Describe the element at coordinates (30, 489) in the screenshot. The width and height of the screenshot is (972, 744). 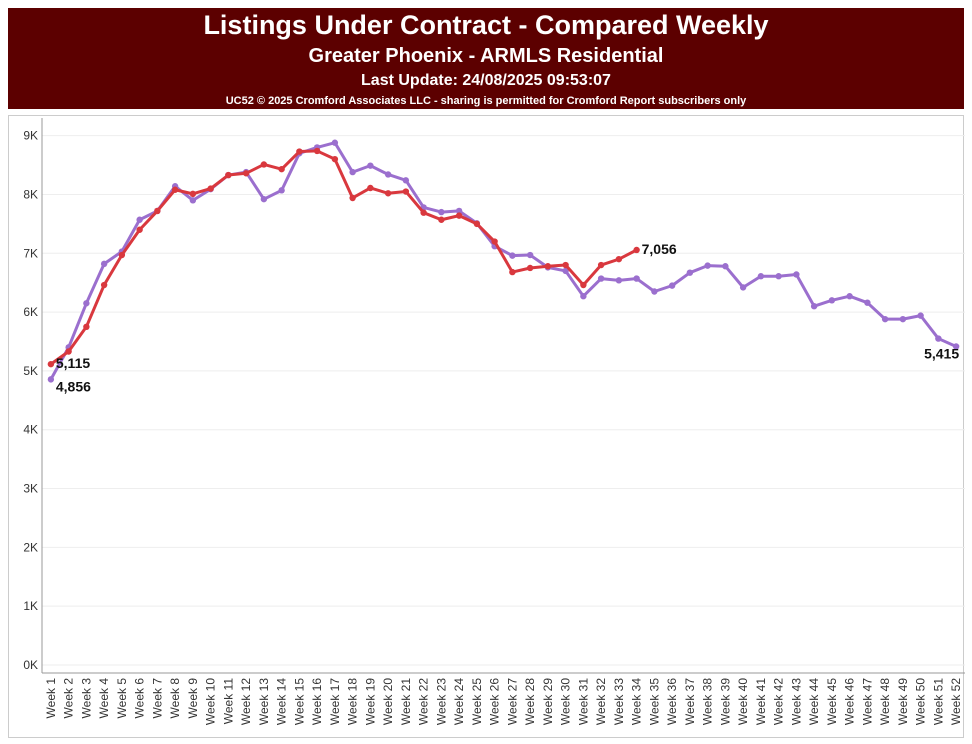
I see `y-tick-label: 3K` at that location.